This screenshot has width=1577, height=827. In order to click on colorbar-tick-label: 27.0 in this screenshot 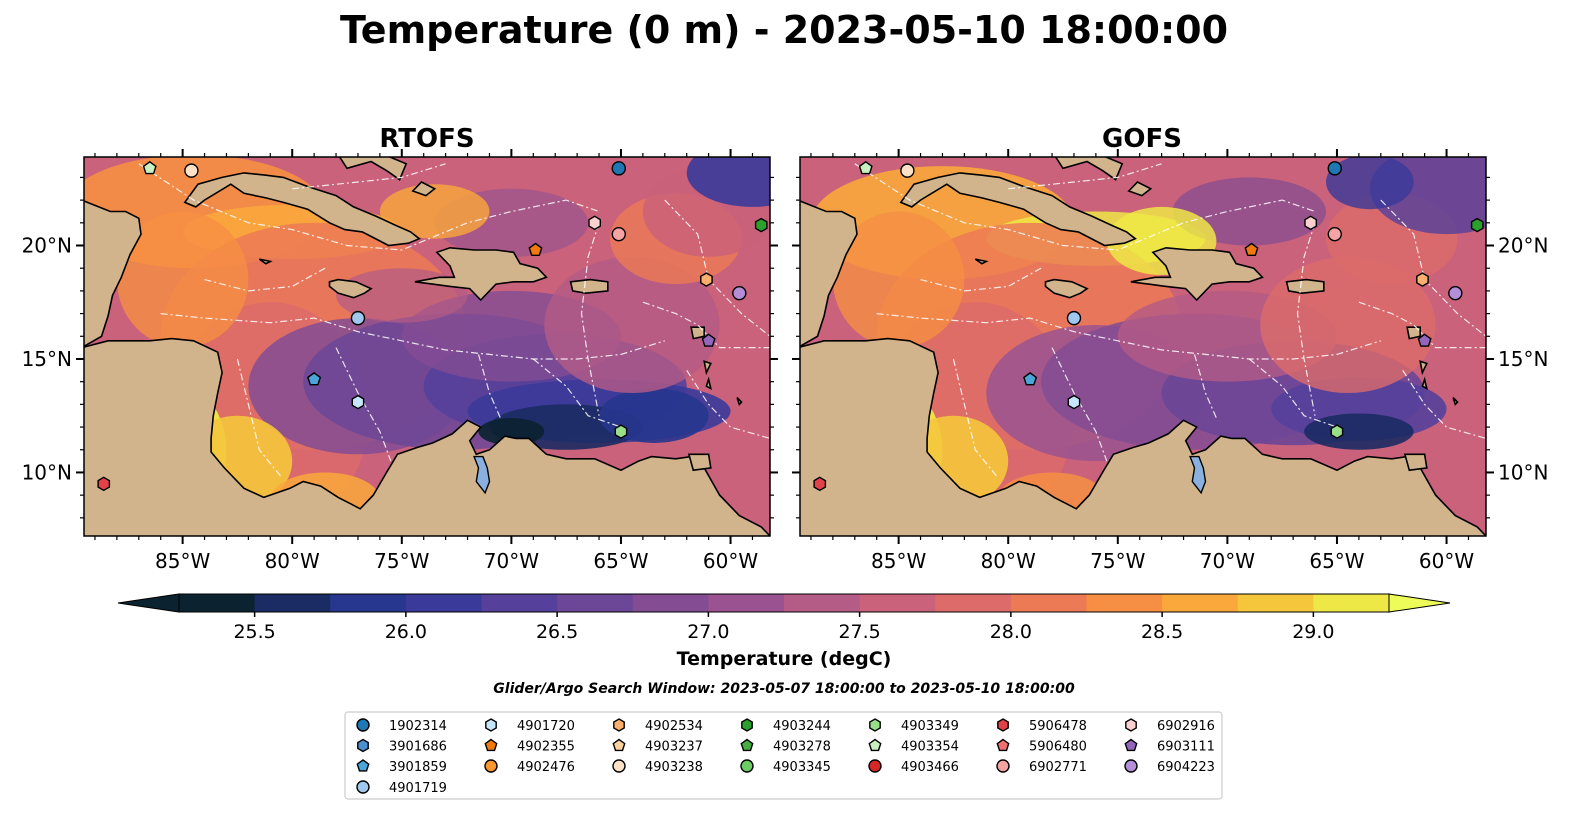, I will do `click(708, 632)`.